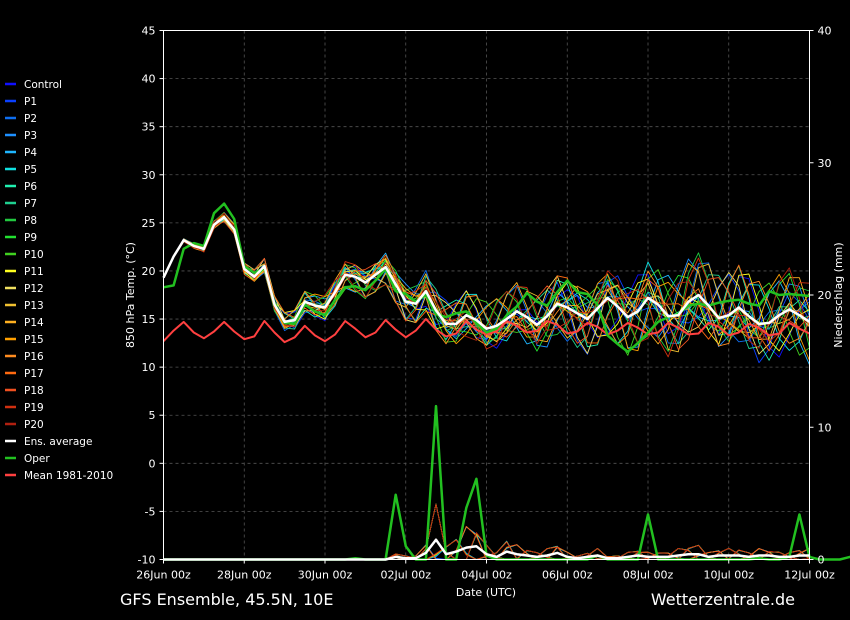 This screenshot has width=850, height=620. I want to click on y-right-tick-label: 20, so click(825, 295).